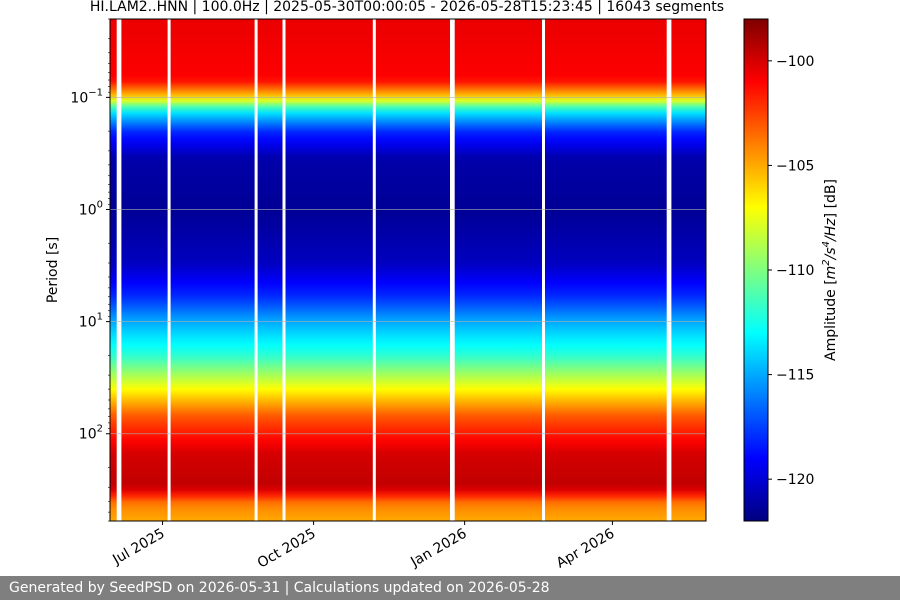 This screenshot has height=600, width=900. What do you see at coordinates (795, 166) in the screenshot?
I see `colorbar-tick-label: −105` at bounding box center [795, 166].